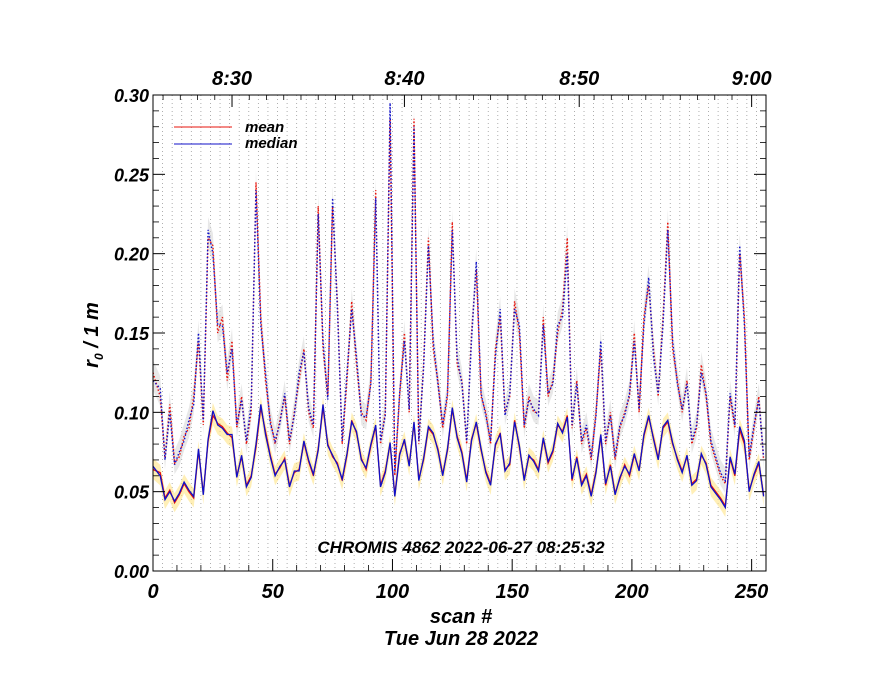 The image size is (880, 680). Describe the element at coordinates (92, 327) in the screenshot. I see `y-axis-label-rest: / 1 m` at that location.